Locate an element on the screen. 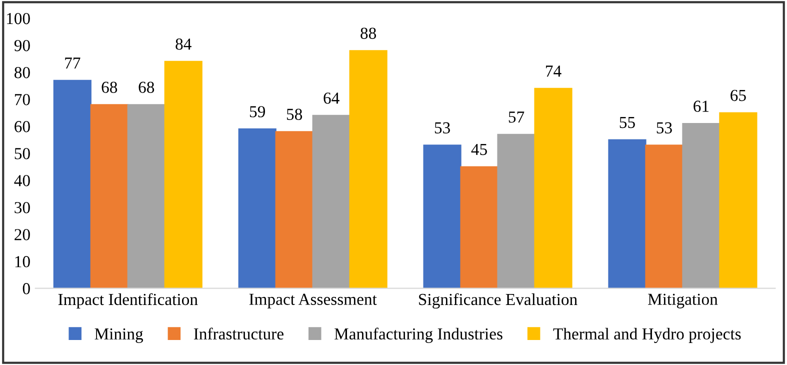  data-label: 55 is located at coordinates (627, 122).